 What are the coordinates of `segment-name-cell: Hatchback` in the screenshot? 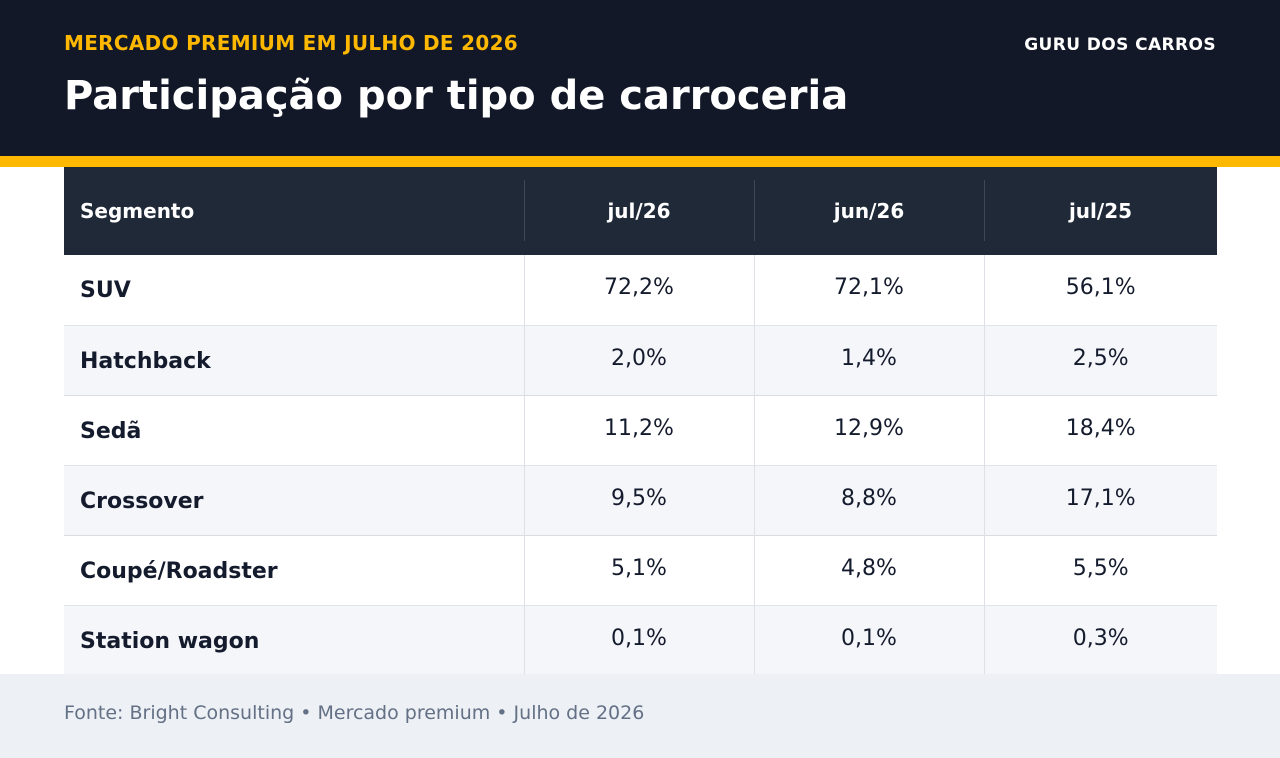 It's located at (294, 359).